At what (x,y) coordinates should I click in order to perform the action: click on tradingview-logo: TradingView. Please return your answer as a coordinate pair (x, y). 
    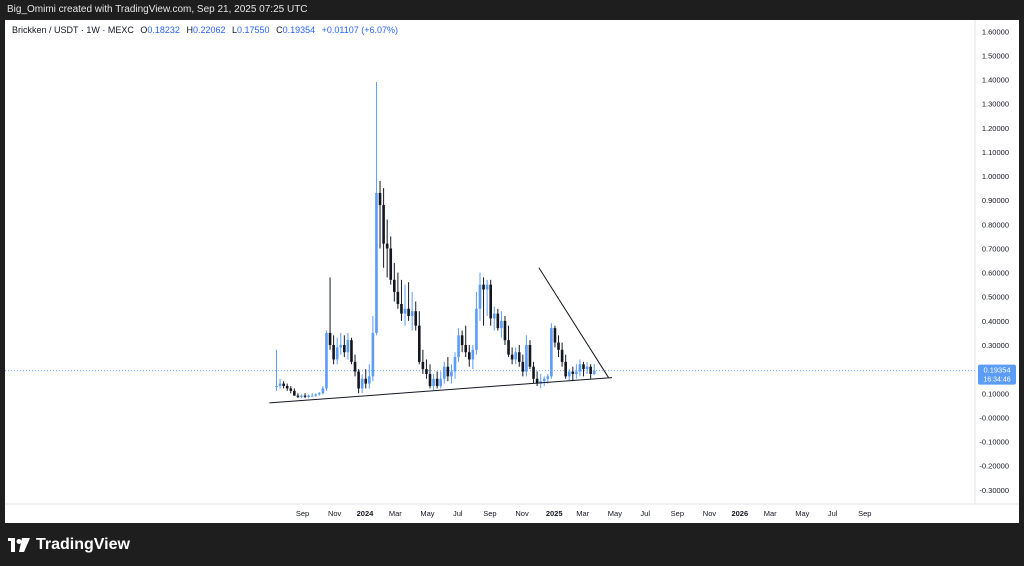
    Looking at the image, I should click on (69, 545).